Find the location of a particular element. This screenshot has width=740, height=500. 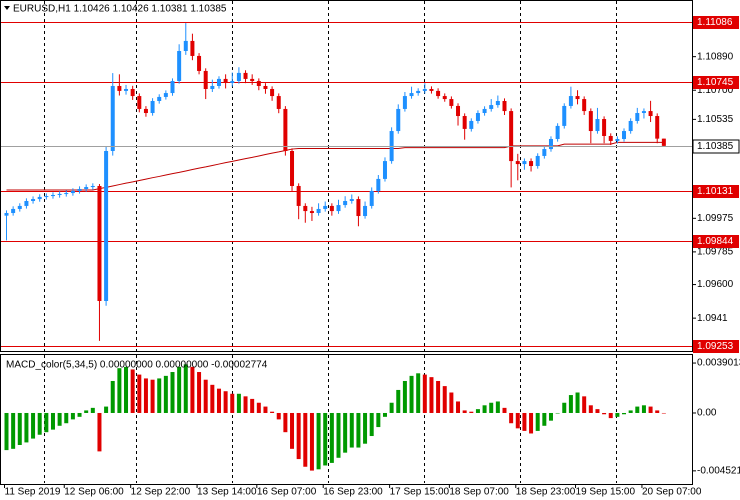

x-tick-label: 19 Sep 15:00 is located at coordinates (606, 492).